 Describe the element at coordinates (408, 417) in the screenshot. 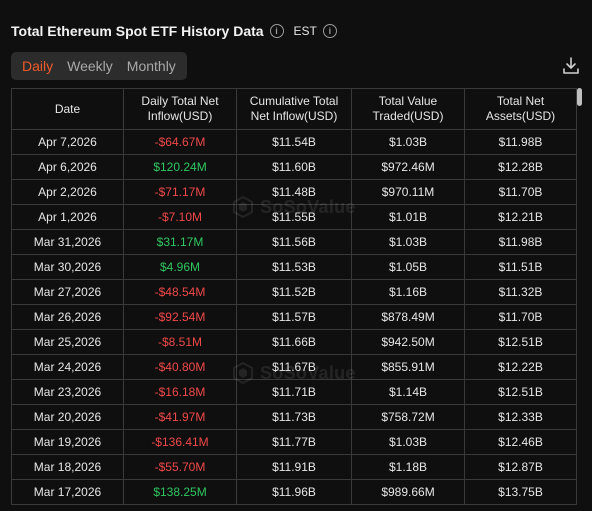

I see `value-traded-cell: $758.72M` at that location.